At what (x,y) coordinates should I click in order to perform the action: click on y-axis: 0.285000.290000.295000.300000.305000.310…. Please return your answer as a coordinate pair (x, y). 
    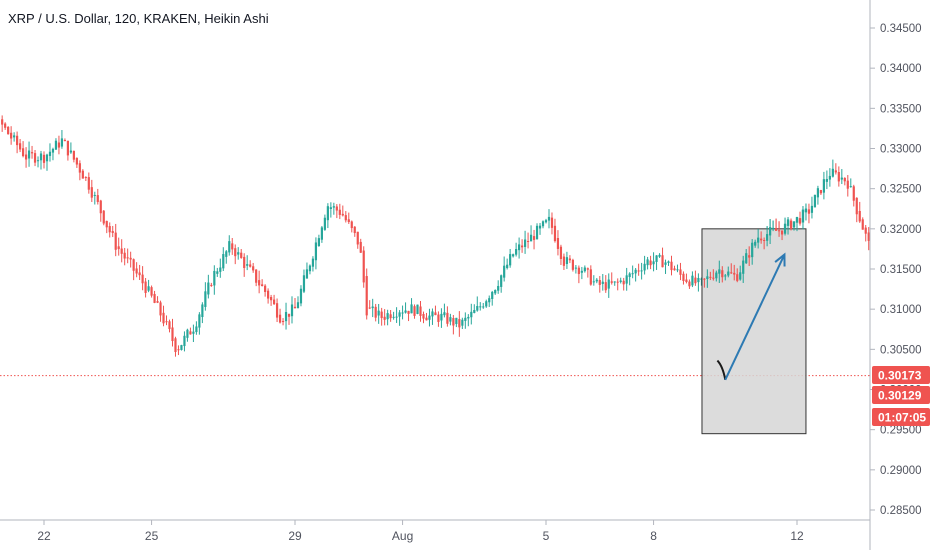
    Looking at the image, I should click on (896, 270).